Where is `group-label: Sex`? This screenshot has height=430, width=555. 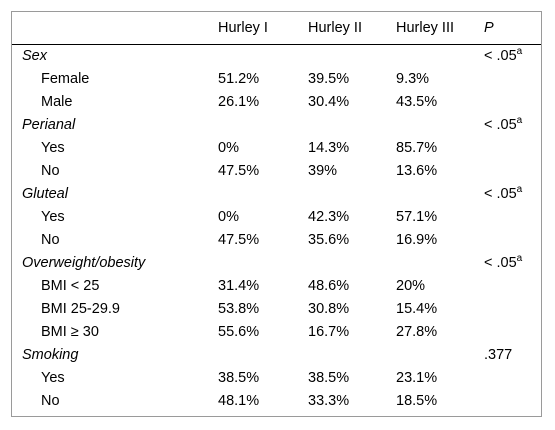 group-label: Sex is located at coordinates (34, 55).